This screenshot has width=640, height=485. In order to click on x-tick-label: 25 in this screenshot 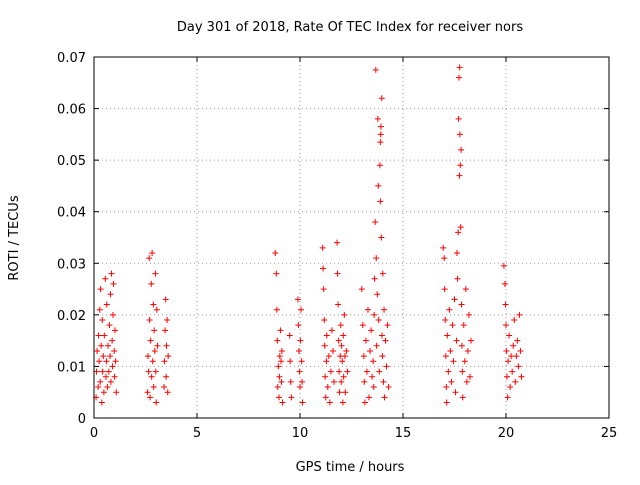, I will do `click(609, 433)`.